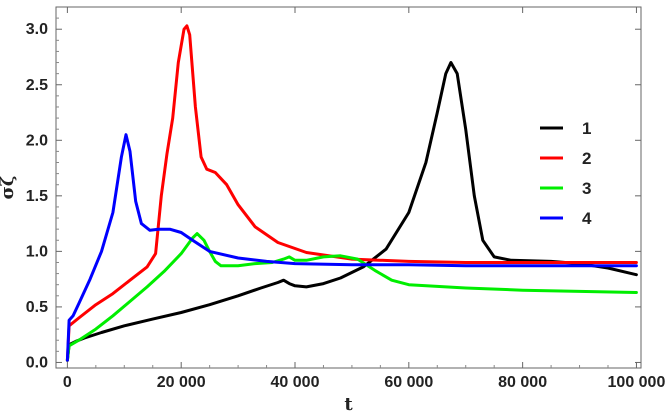 The height and width of the screenshot is (417, 669). Describe the element at coordinates (637, 382) in the screenshot. I see `x-tick-label: 100 000` at that location.